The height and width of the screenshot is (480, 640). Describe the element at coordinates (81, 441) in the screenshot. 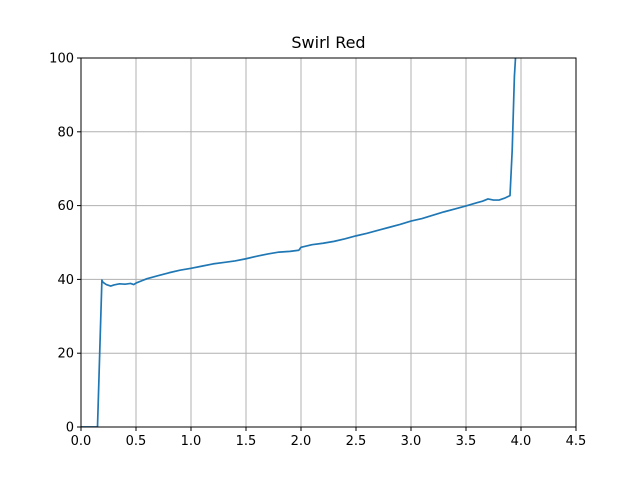

I see `x-tick-label: 0.0` at that location.